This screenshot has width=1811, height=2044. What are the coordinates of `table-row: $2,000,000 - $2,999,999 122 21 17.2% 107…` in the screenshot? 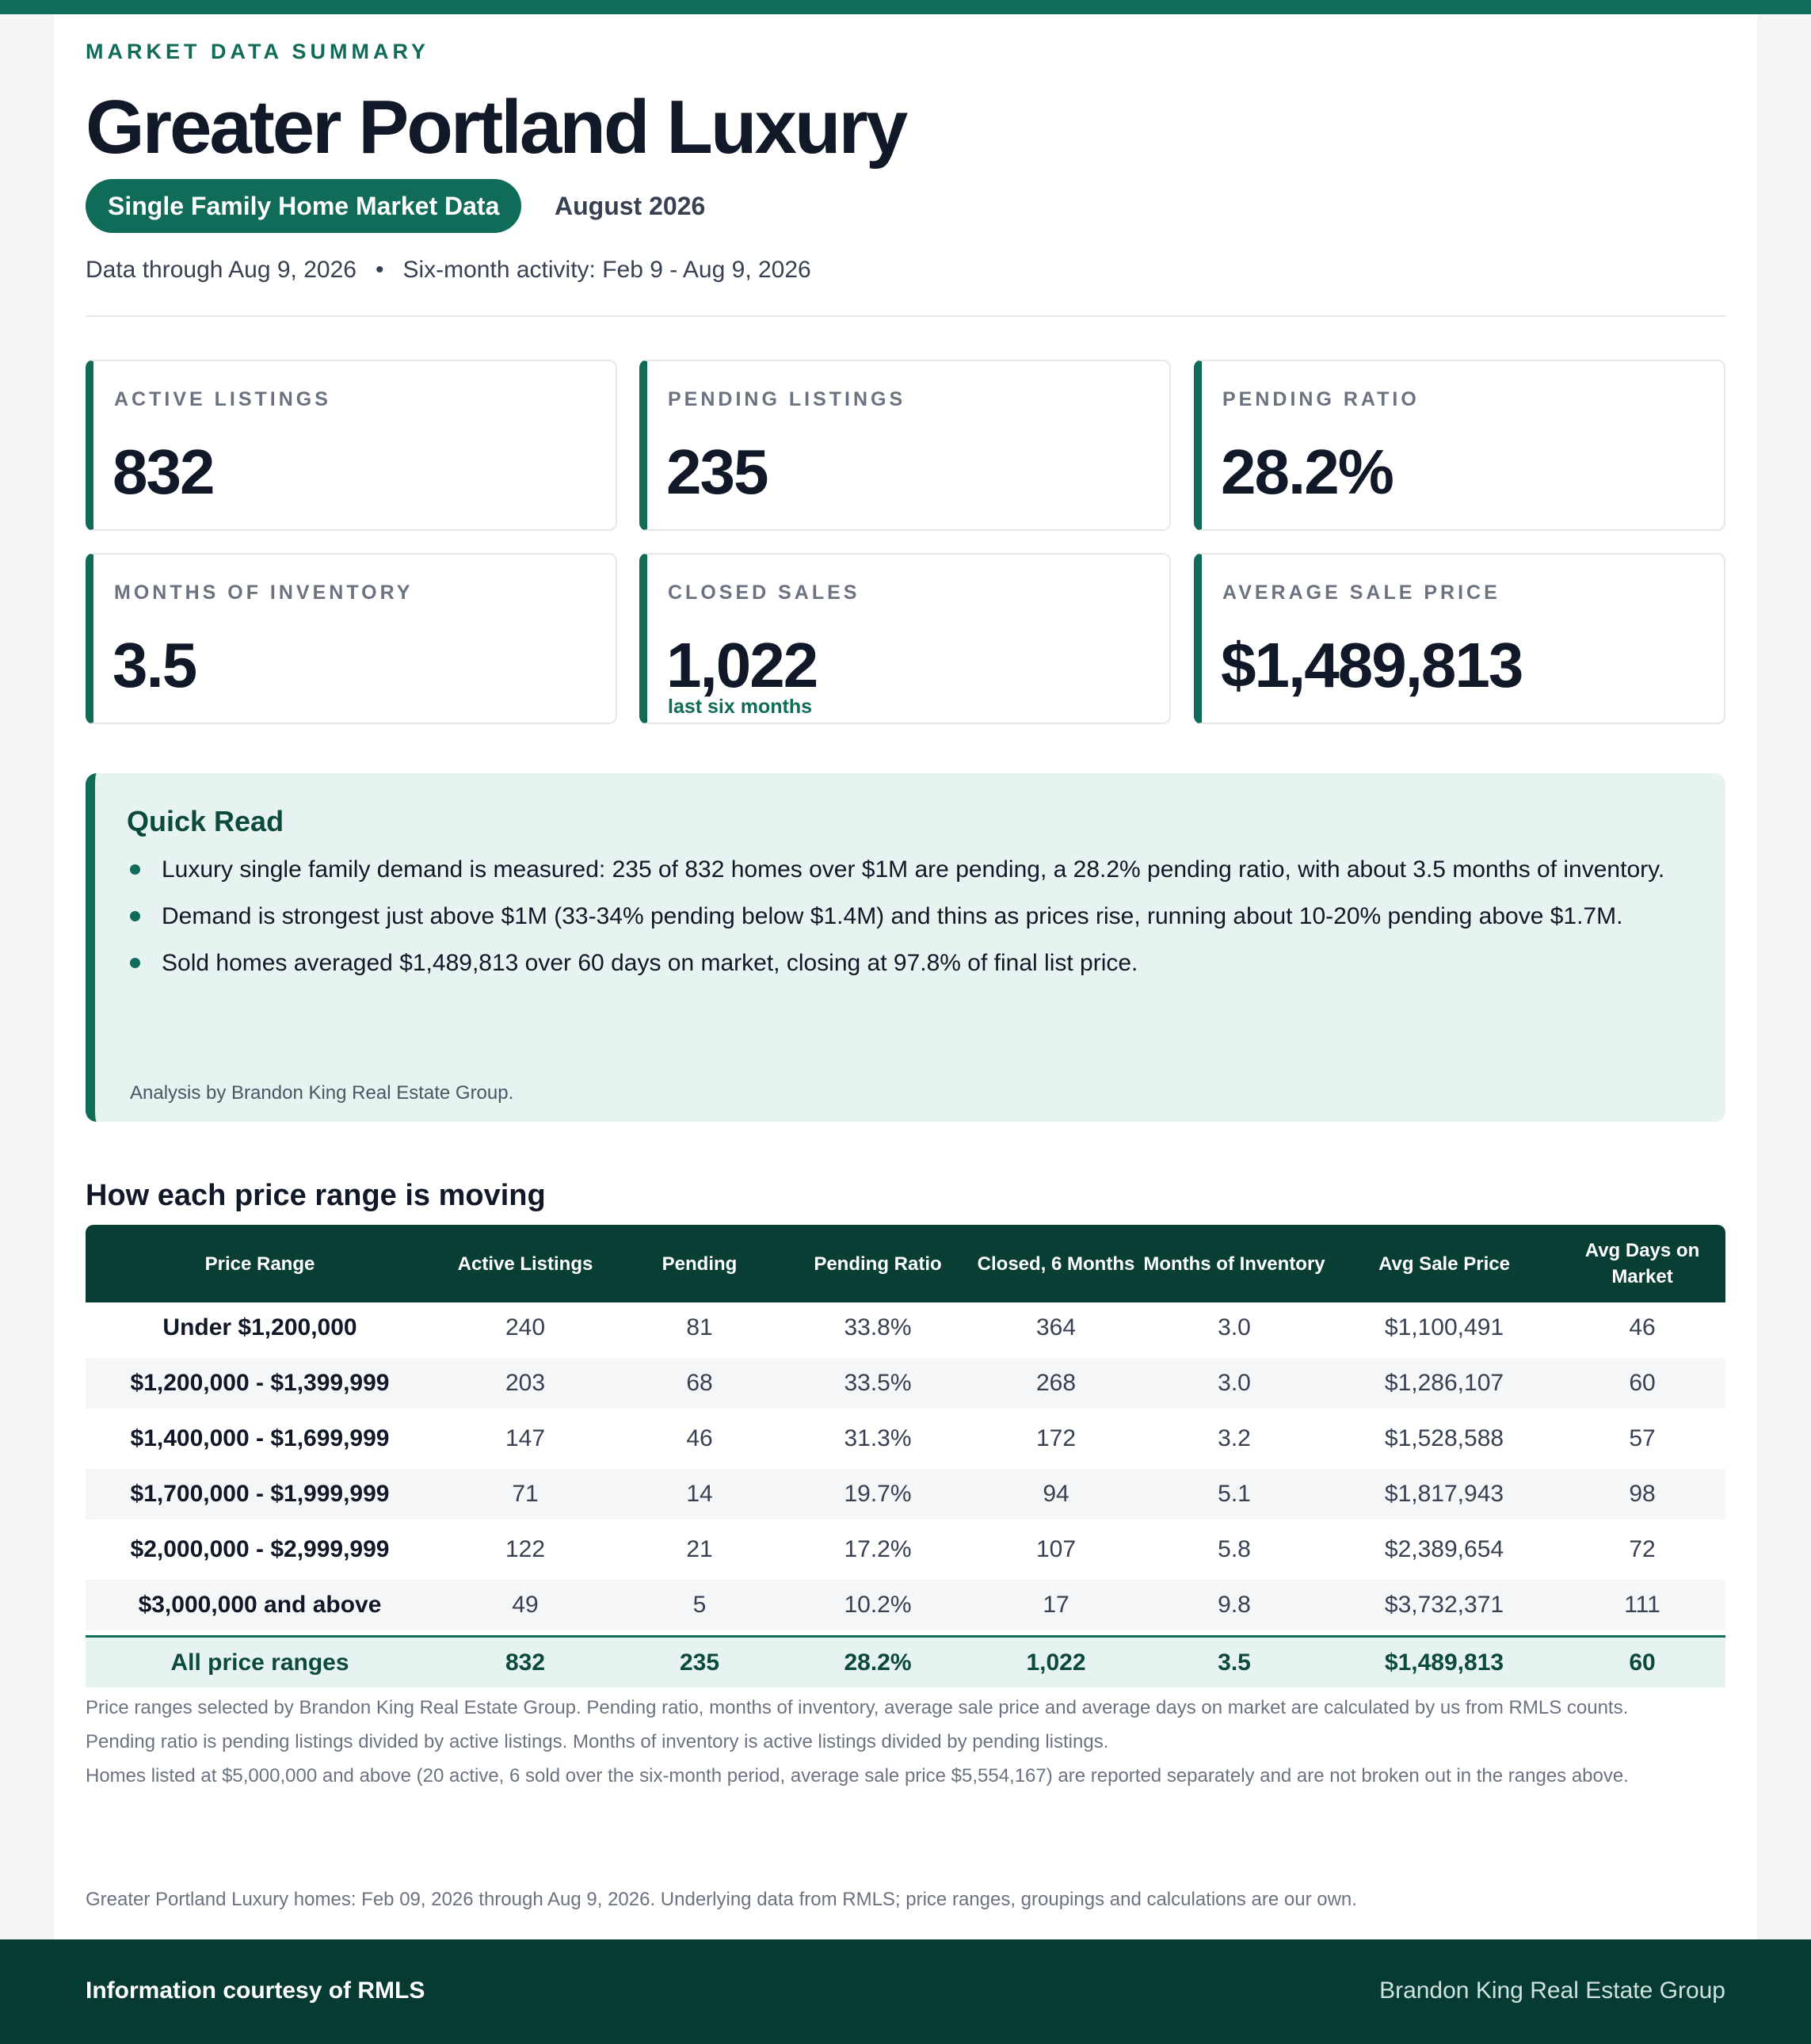 It's located at (905, 1550).